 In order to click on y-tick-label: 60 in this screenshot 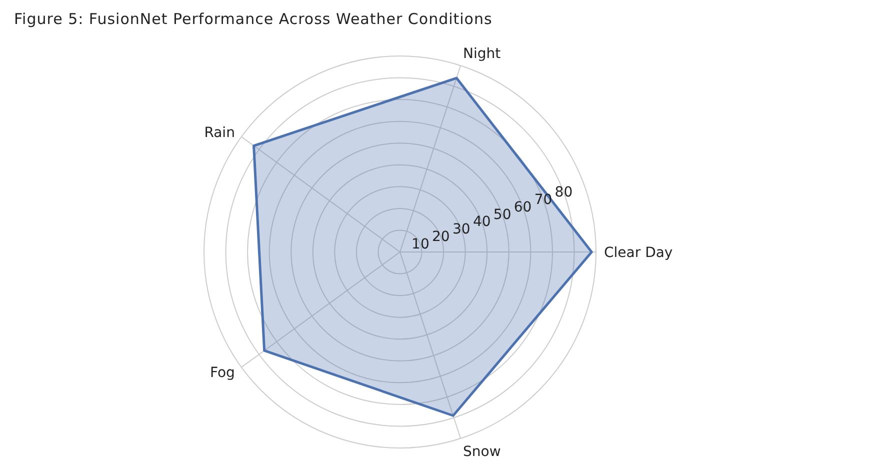, I will do `click(523, 207)`.